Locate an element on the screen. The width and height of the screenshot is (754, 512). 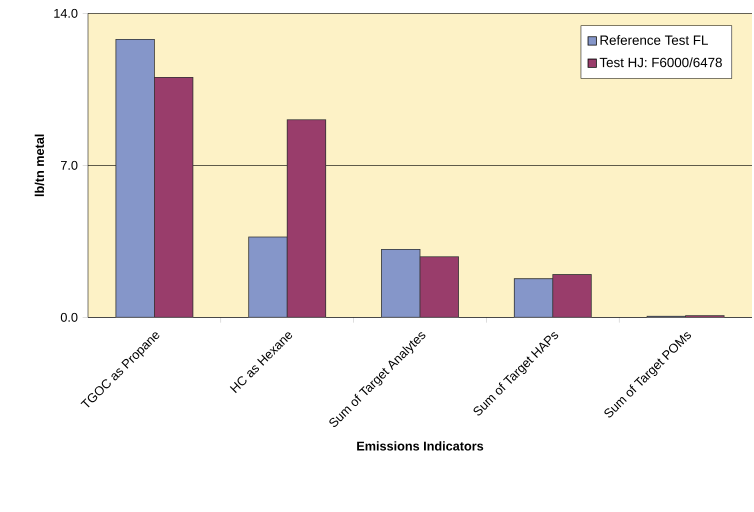
y-axis-title: lb/tn metal is located at coordinates (39, 165).